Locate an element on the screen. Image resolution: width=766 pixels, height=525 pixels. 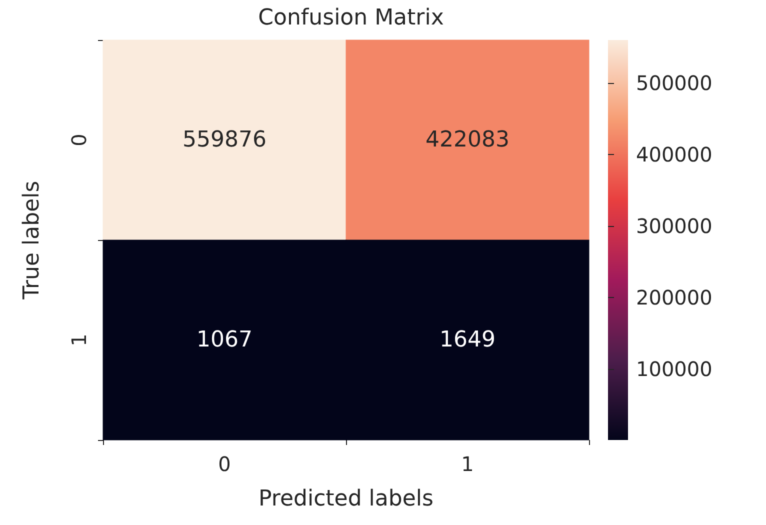
data-label: 1067 is located at coordinates (224, 340).